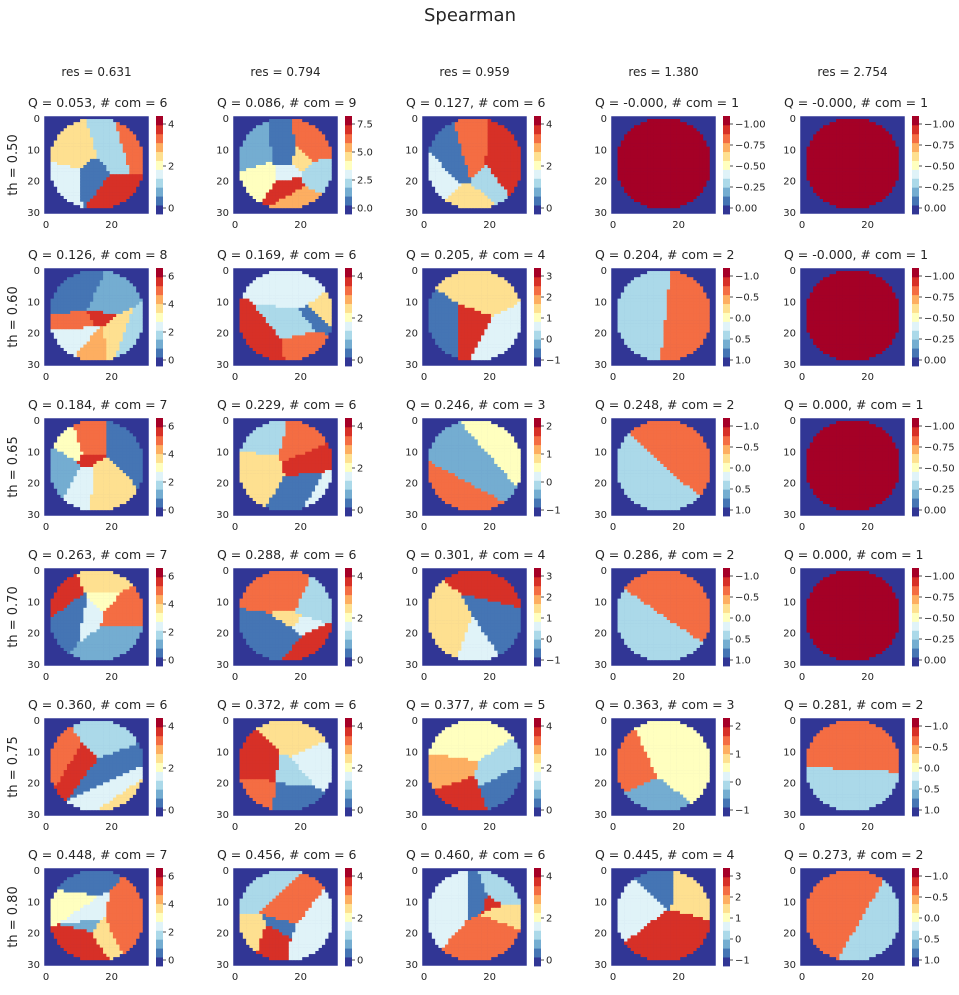 Image resolution: width=959 pixels, height=995 pixels. I want to click on colorbar-tick-label: −1.00, so click(939, 277).